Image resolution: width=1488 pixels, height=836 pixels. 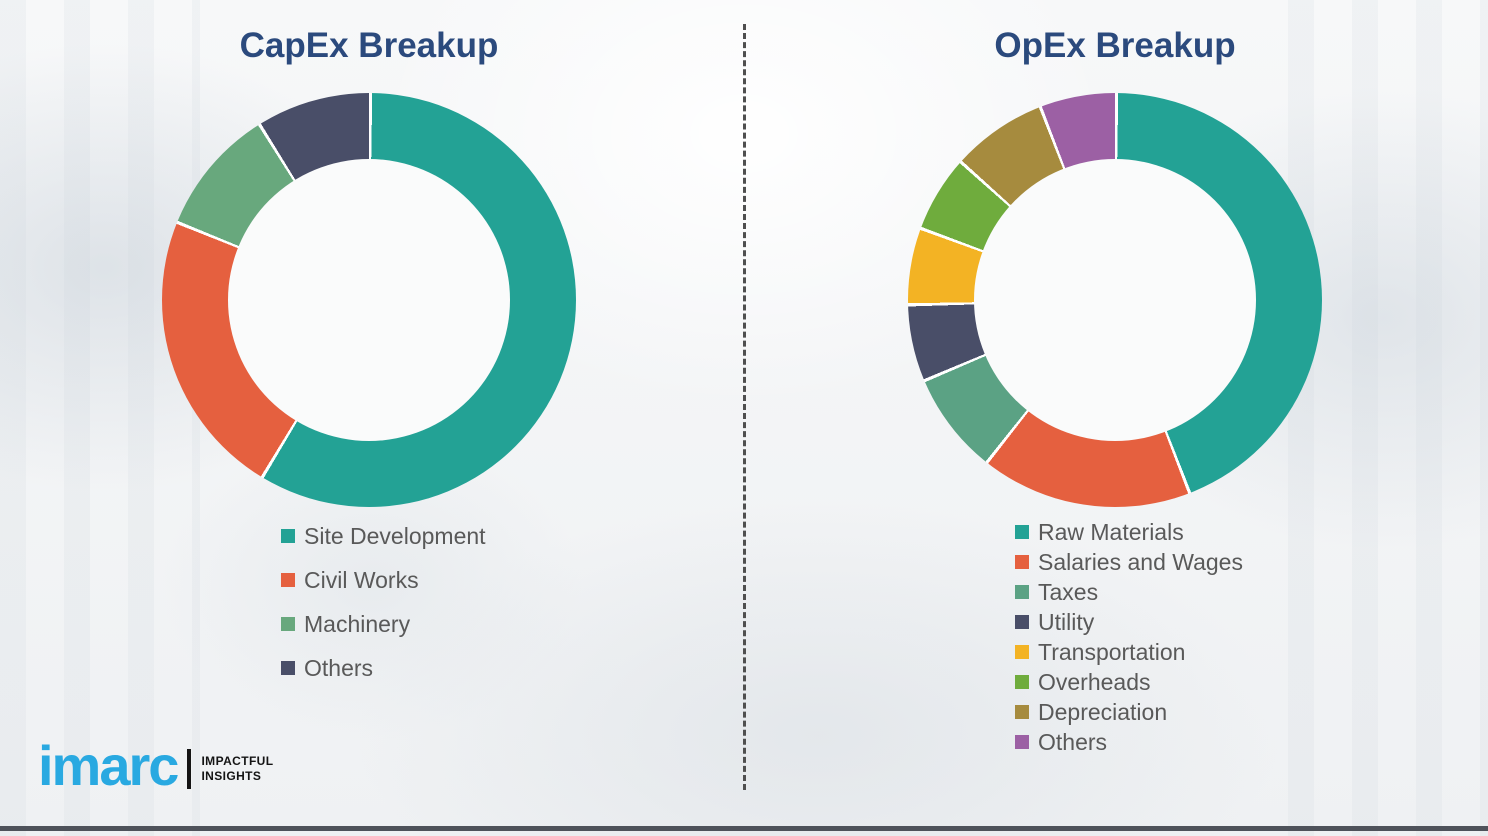 I want to click on logo-divider-bar, so click(x=189, y=769).